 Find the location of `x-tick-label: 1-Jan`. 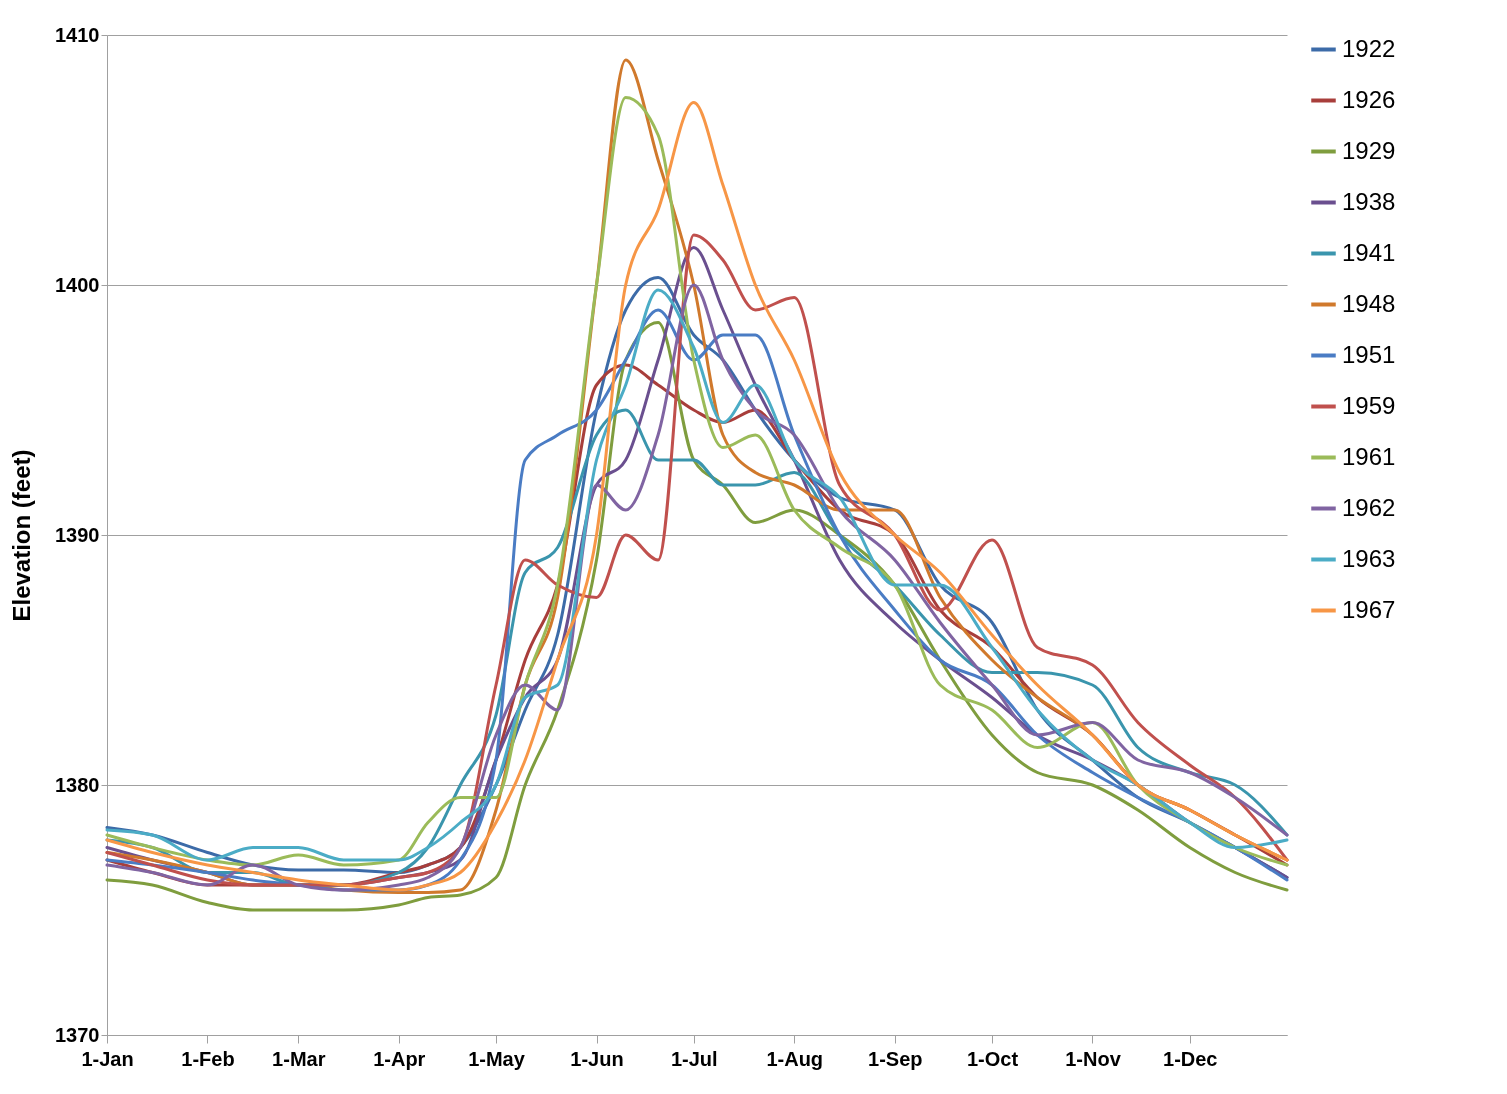

x-tick-label: 1-Jan is located at coordinates (107, 1058).